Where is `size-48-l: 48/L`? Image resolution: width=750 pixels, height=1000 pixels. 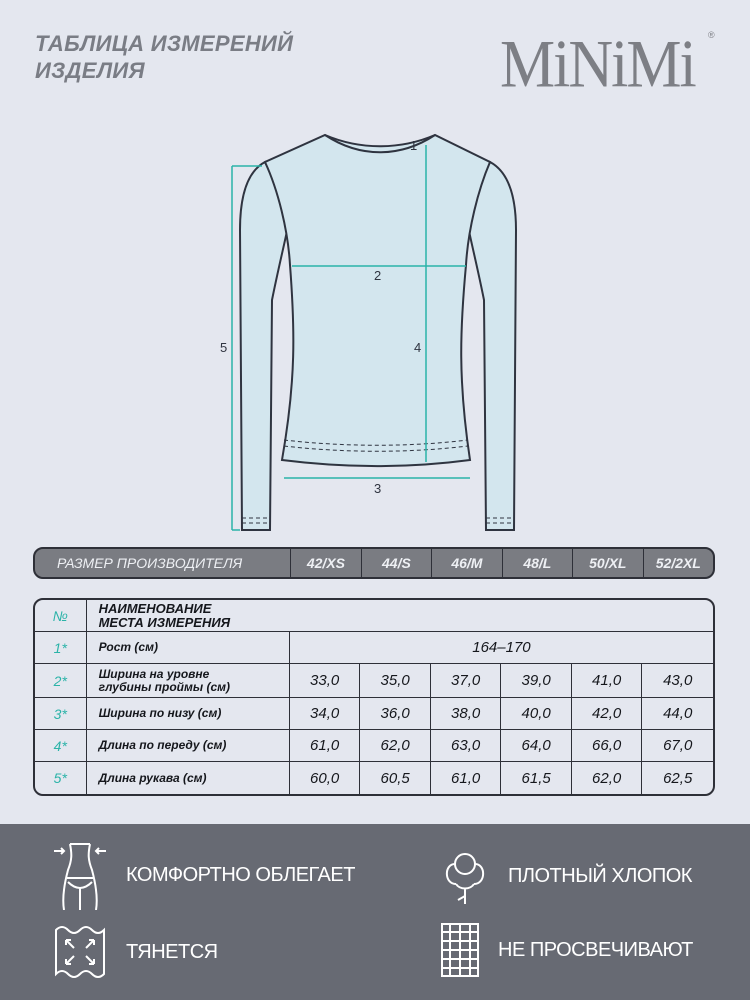
size-48-l: 48/L is located at coordinates (536, 563).